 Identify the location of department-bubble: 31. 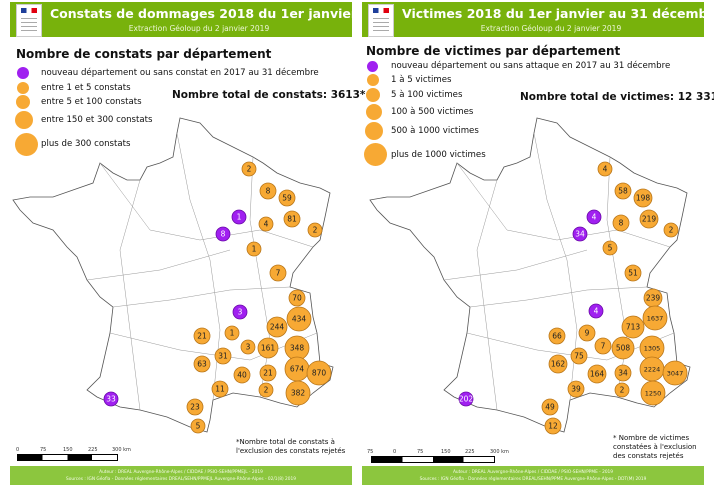
(223, 356).